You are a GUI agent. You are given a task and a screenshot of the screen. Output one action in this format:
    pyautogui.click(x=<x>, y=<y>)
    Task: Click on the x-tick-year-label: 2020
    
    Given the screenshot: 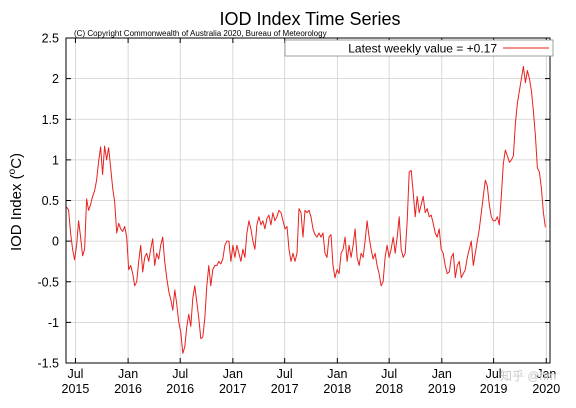 What is the action you would take?
    pyautogui.click(x=546, y=389)
    